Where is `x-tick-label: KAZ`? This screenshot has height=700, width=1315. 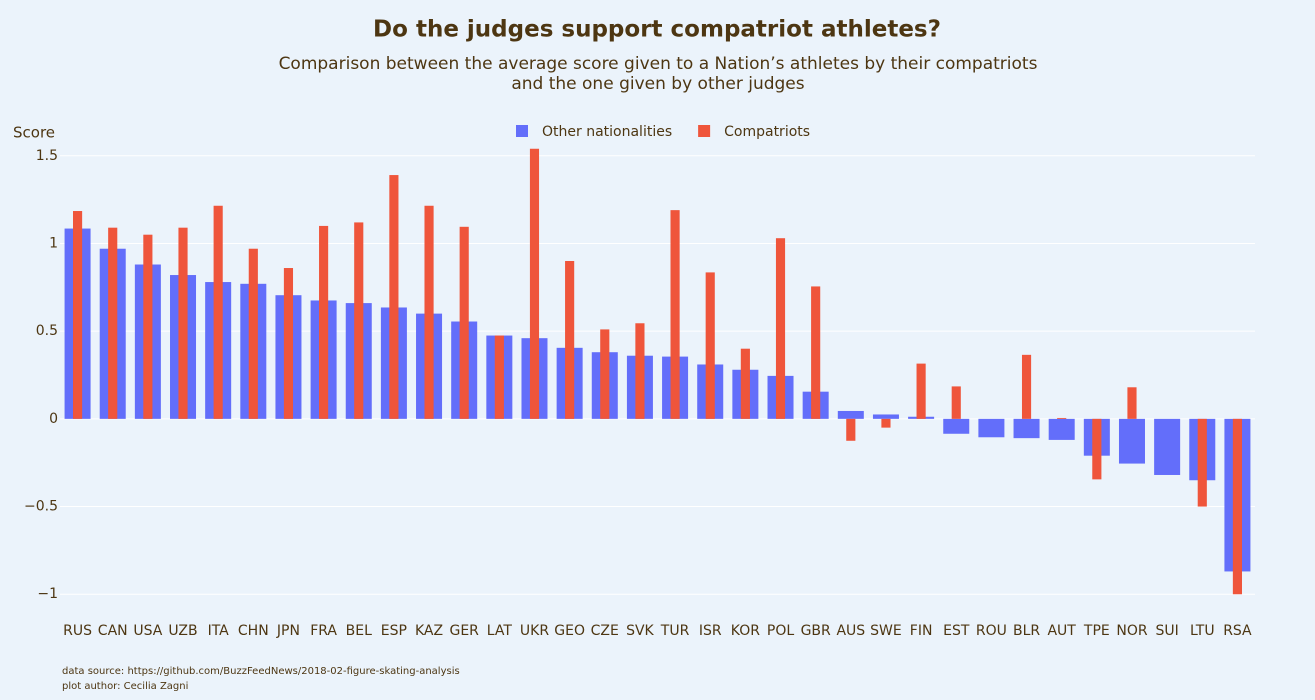 x-tick-label: KAZ is located at coordinates (429, 631).